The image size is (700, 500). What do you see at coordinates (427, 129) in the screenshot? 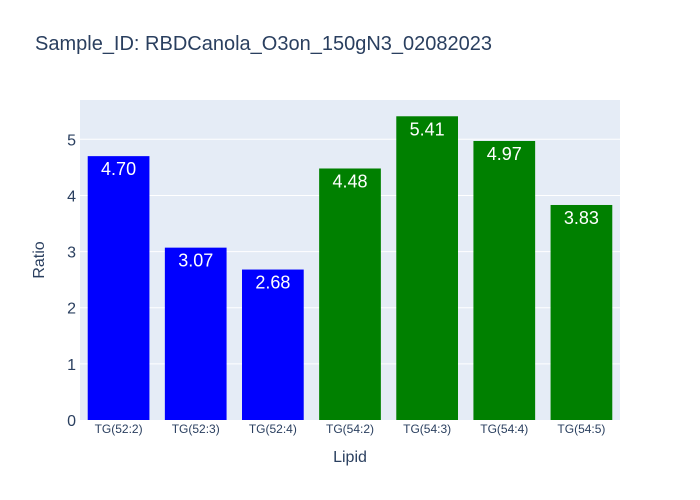
I see `bar-value-label: 5.41` at bounding box center [427, 129].